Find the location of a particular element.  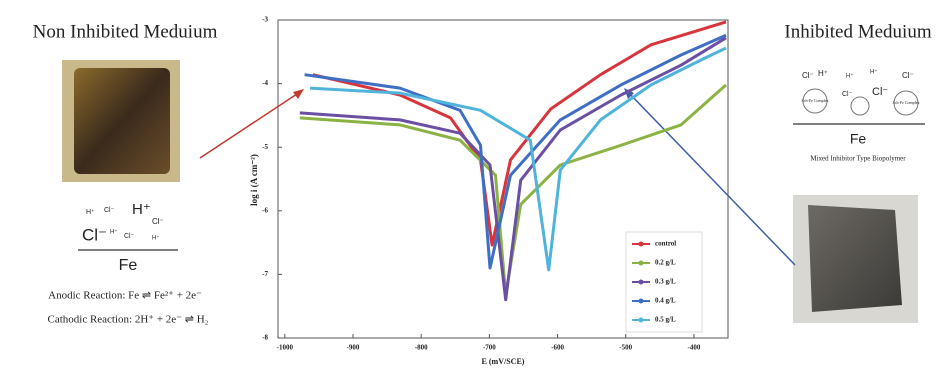

x-axis-label: E (mV/SCE) is located at coordinates (503, 361).